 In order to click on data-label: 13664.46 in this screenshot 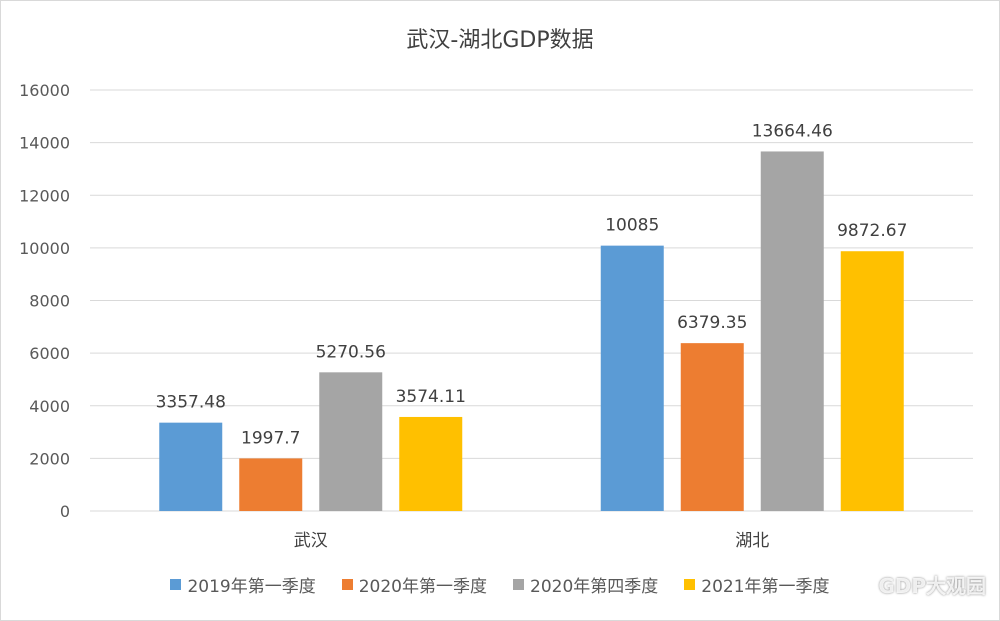, I will do `click(792, 131)`.